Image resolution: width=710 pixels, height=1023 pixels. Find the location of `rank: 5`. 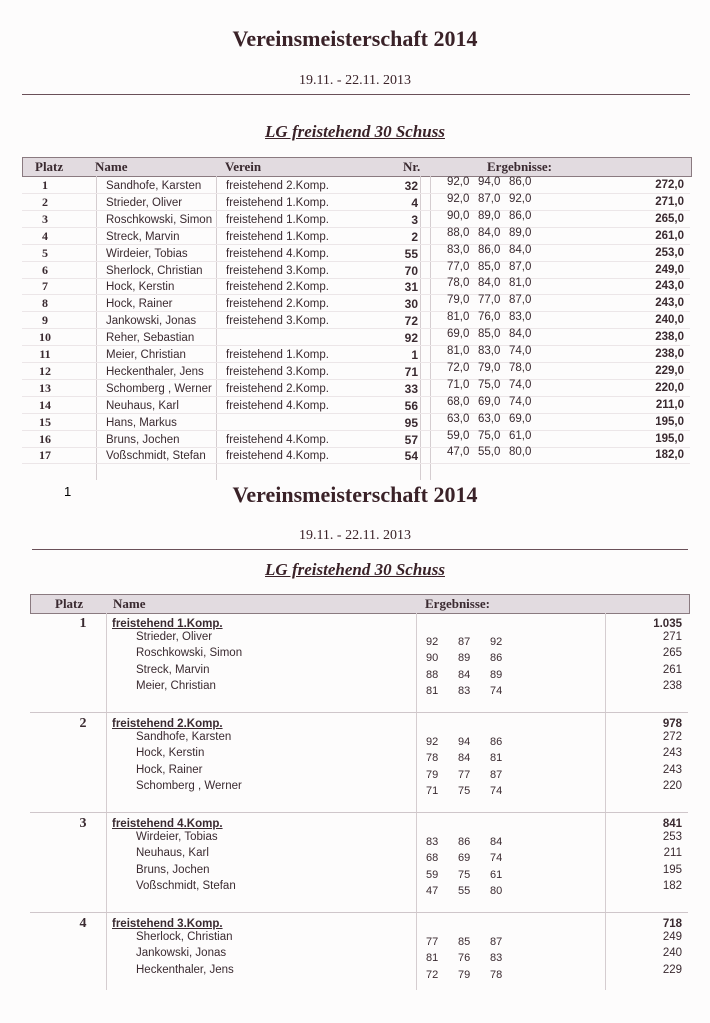

rank: 5 is located at coordinates (45, 252).